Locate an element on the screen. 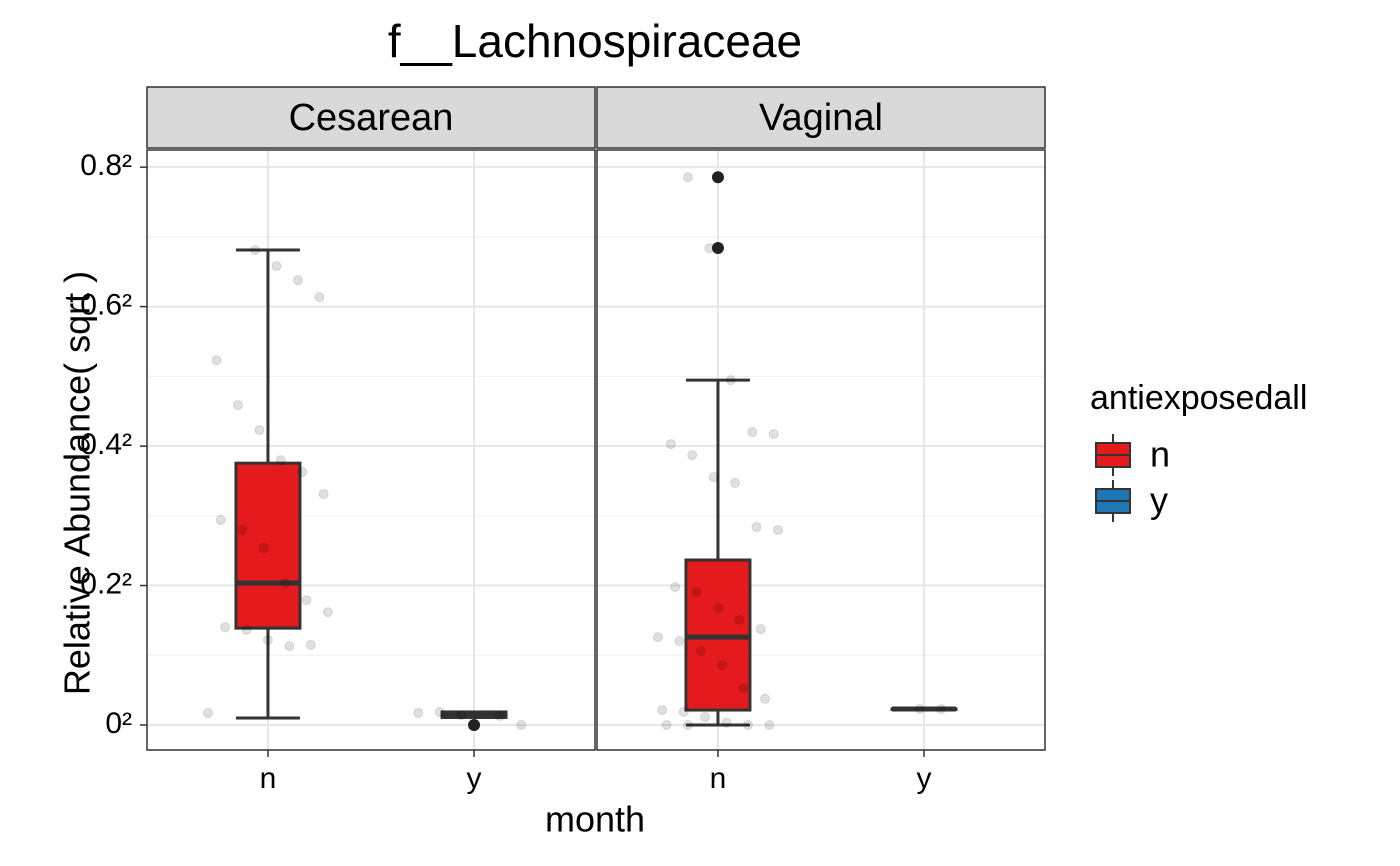 Image resolution: width=1400 pixels, height=866 pixels. y-tick-label: 0.8² is located at coordinates (106, 165).